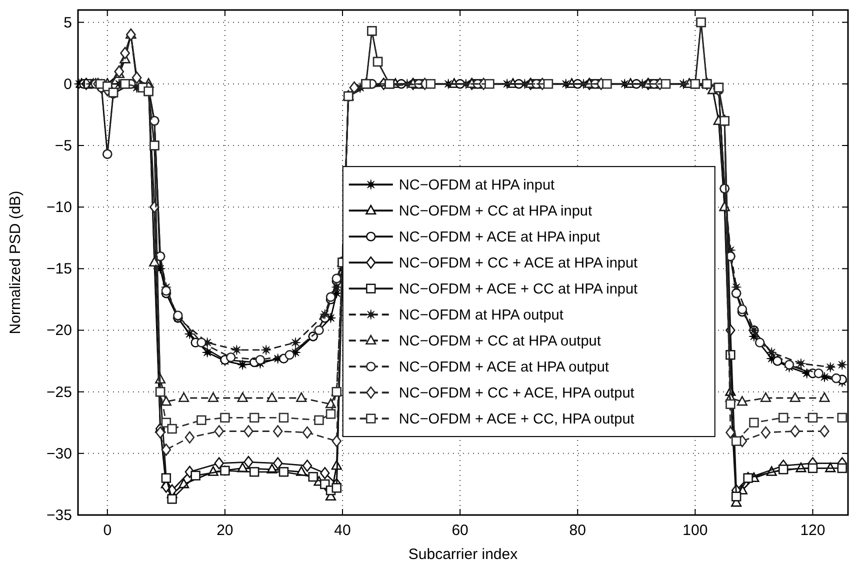 Image resolution: width=856 pixels, height=571 pixels. I want to click on legend-label: NC−OFDM + ACE + CC, HPA output, so click(516, 420).